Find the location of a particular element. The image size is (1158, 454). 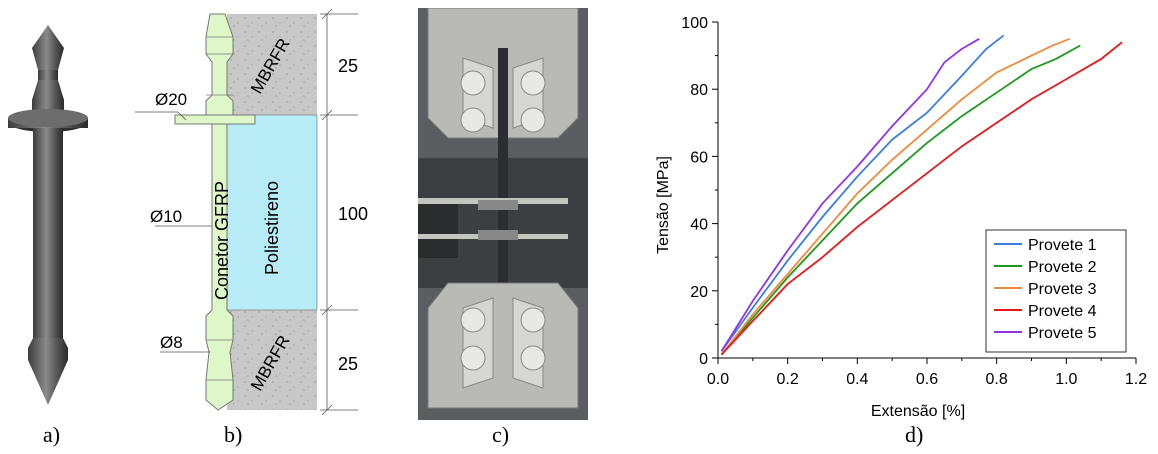

x-tick-label: 1.2 is located at coordinates (1136, 379).